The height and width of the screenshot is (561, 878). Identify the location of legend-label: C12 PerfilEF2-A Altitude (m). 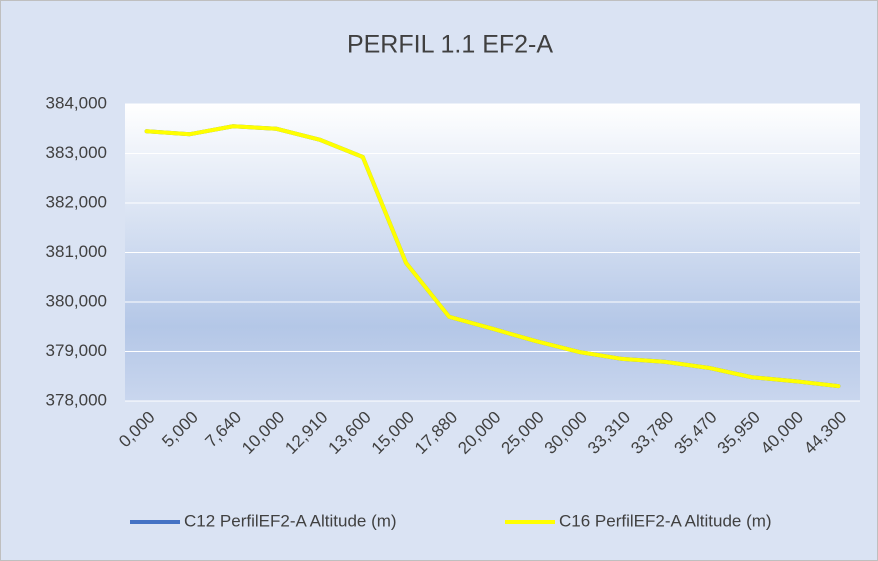
(290, 520).